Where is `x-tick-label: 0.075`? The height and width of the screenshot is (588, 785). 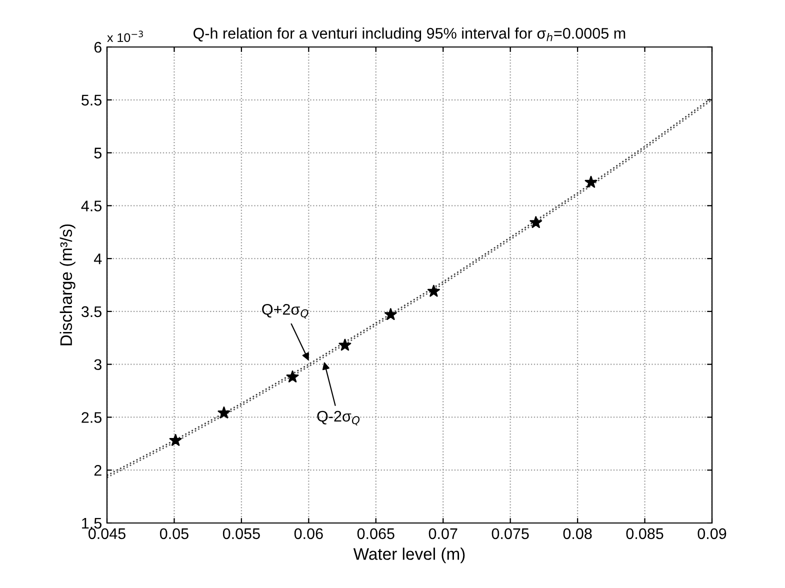 x-tick-label: 0.075 is located at coordinates (510, 534).